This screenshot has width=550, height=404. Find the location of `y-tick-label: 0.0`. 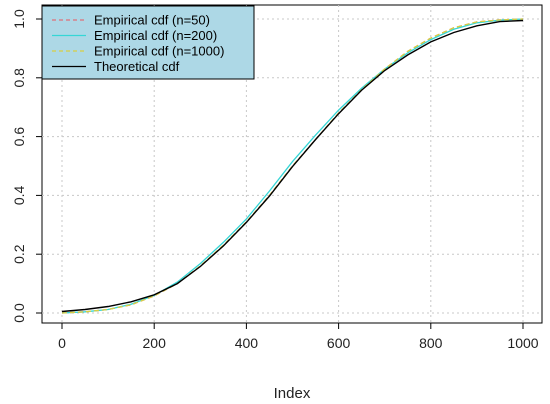

y-tick-label: 0.0 is located at coordinates (19, 313).